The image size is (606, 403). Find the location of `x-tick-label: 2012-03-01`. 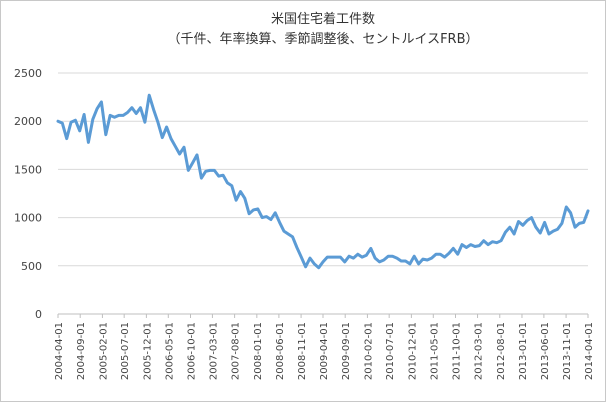

x-tick-label: 2012-03-01 is located at coordinates (479, 351).